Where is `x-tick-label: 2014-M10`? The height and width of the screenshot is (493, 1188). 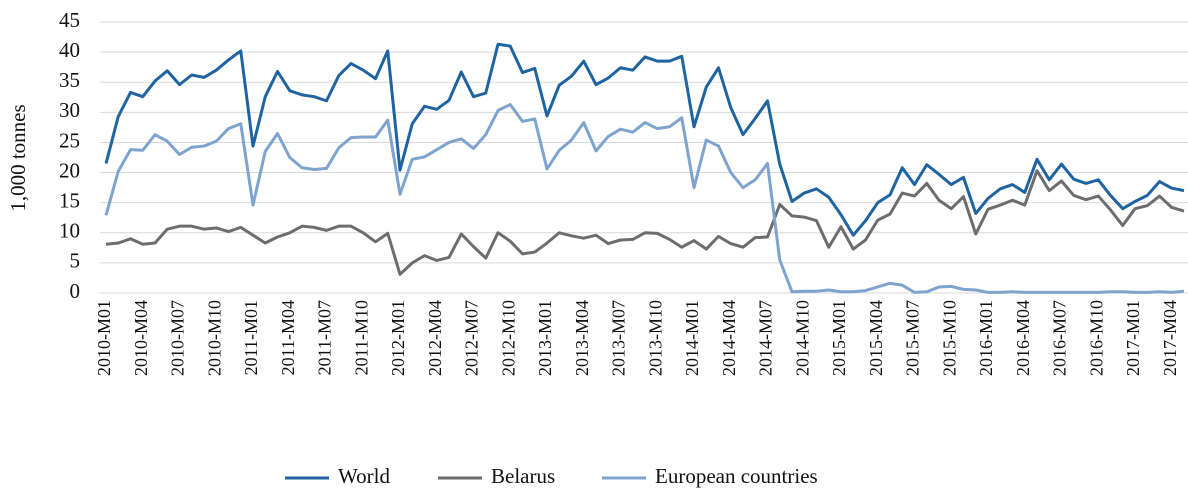
x-tick-label: 2014-M10 is located at coordinates (802, 338).